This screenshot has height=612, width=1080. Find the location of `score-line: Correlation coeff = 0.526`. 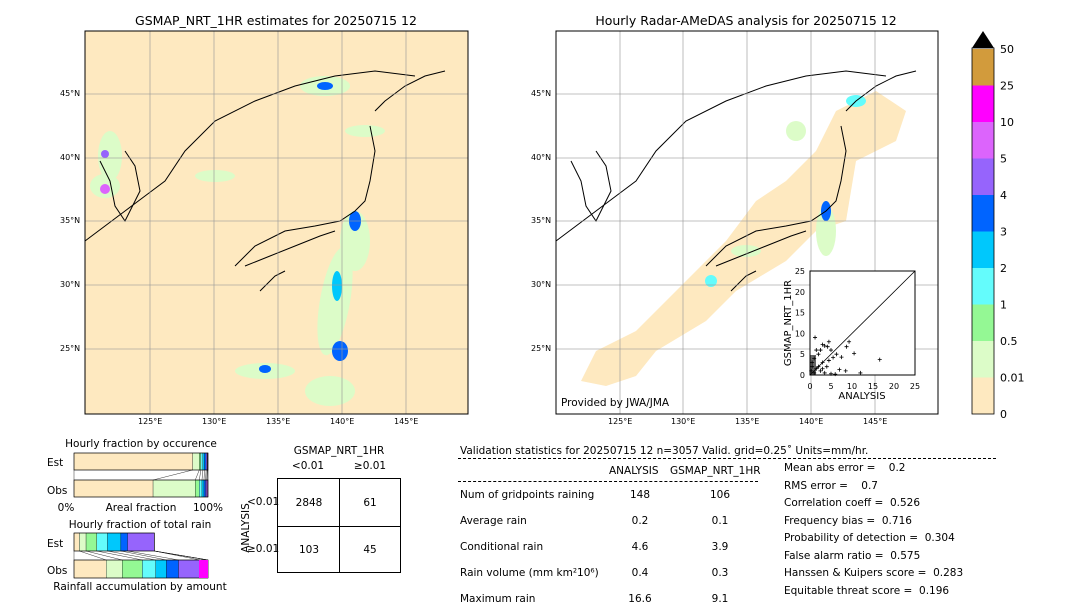

score-line: Correlation coeff = 0.526 is located at coordinates (852, 503).